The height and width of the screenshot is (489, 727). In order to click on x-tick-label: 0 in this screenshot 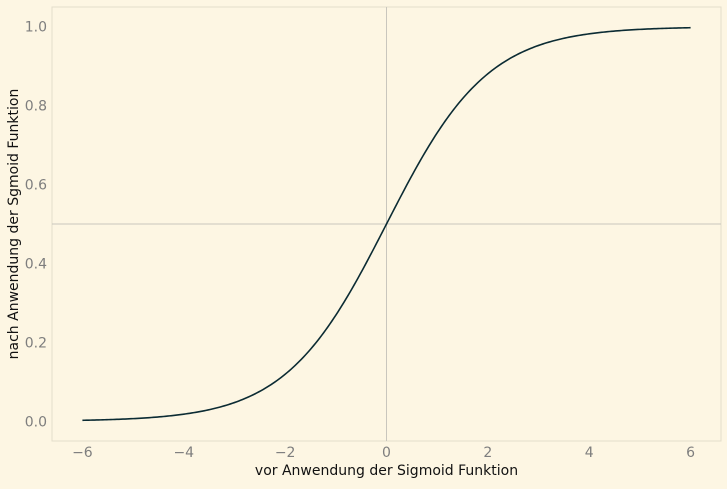, I will do `click(386, 453)`.